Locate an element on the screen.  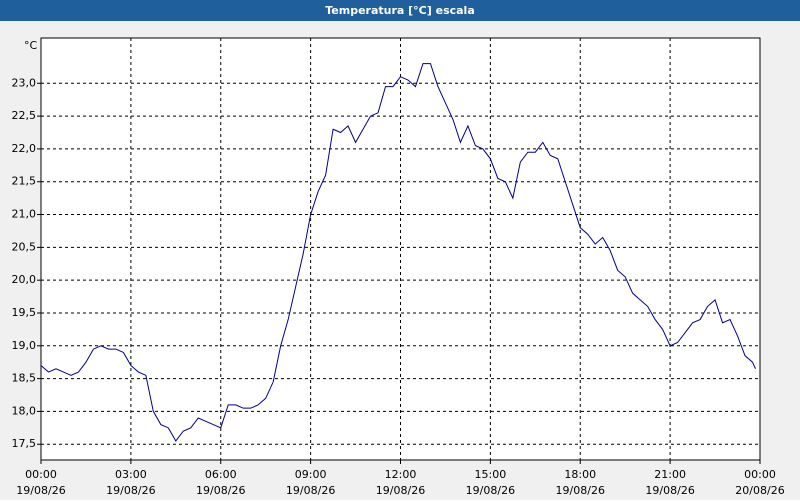
y-axis-label: °C is located at coordinates (31, 45).